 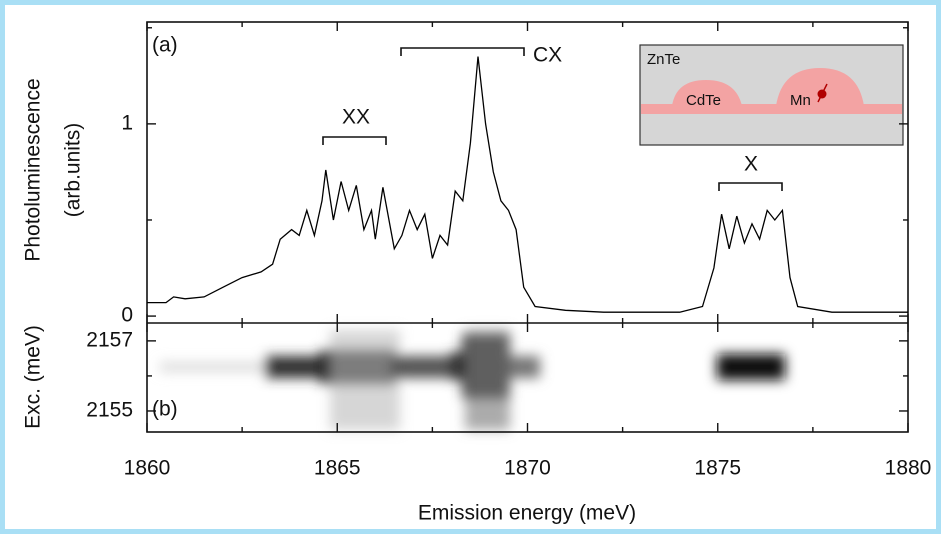 I want to click on y-tick-label: 2157, so click(x=109, y=339).